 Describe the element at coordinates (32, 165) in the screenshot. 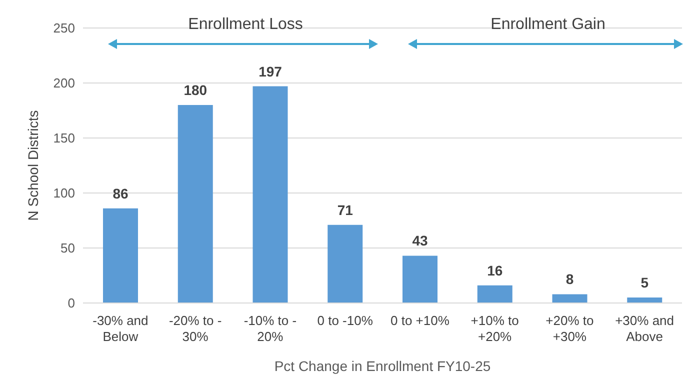

I see `y-axis-title: N School Districts` at that location.